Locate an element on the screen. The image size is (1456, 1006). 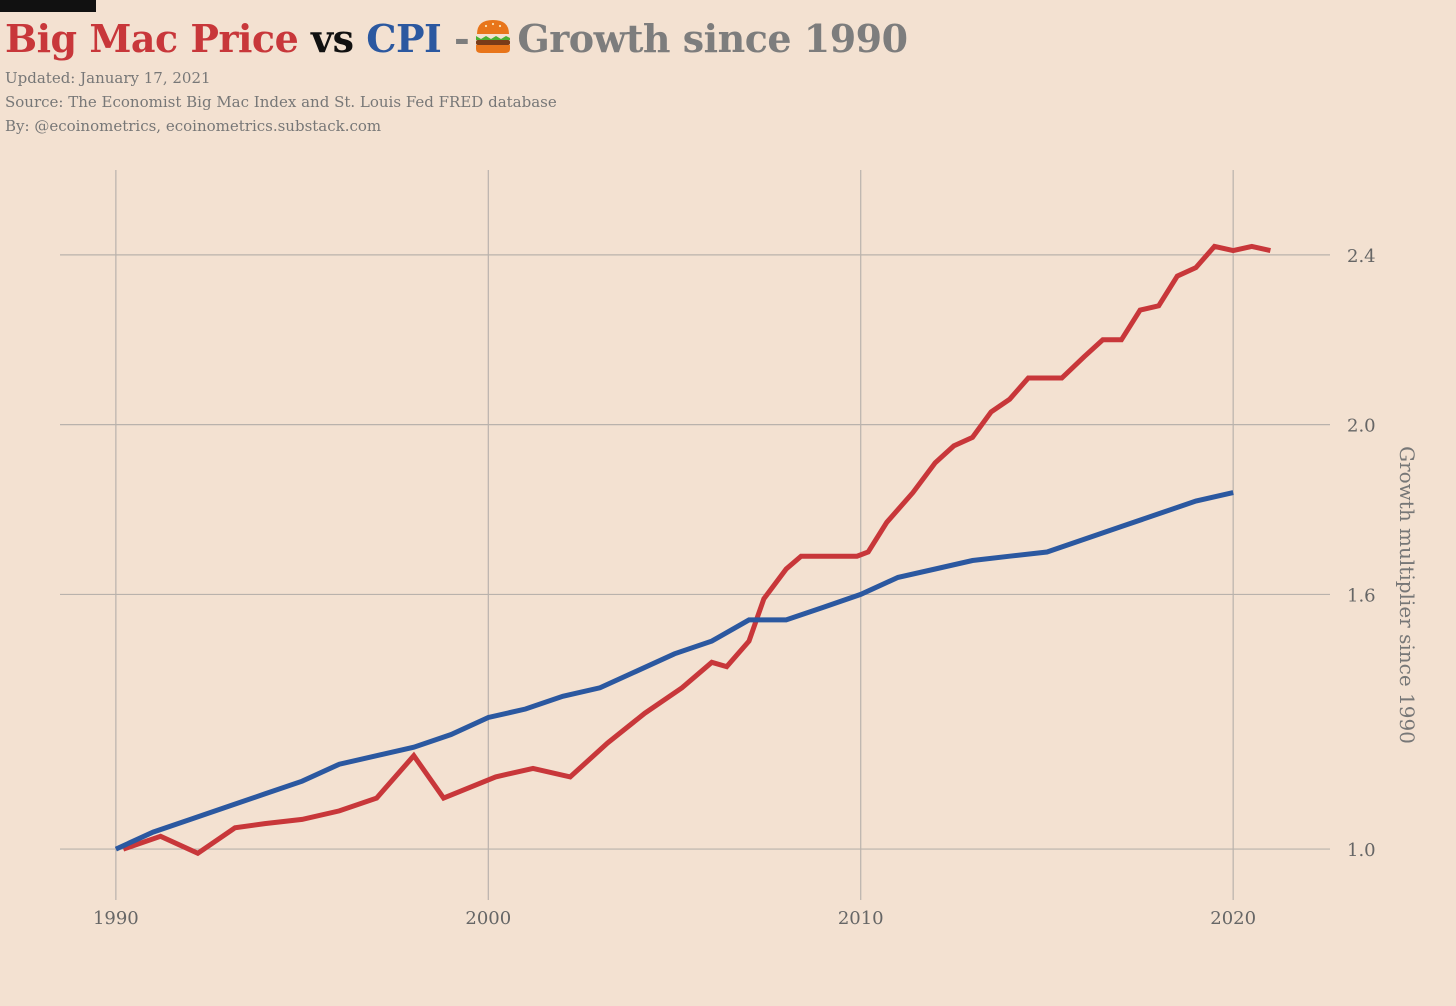
y-axis-title: Growth multiplier since 1990 is located at coordinates (1407, 595).